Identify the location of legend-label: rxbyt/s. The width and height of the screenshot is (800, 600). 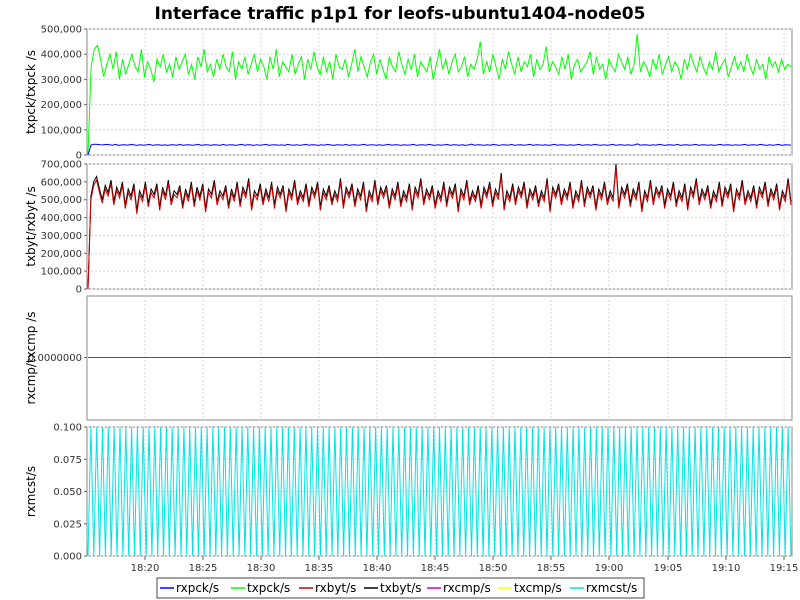
(335, 588).